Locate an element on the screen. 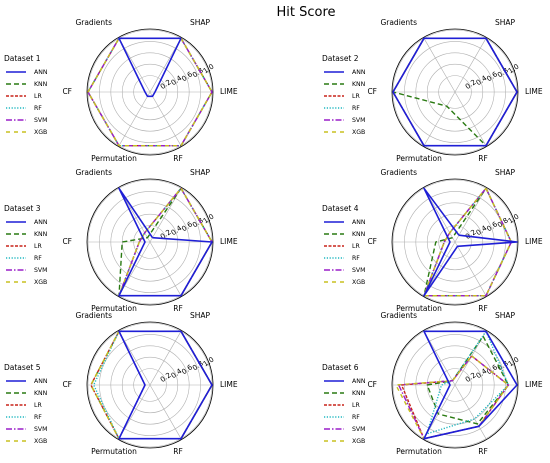  series-line-xgb is located at coordinates (150, 92).